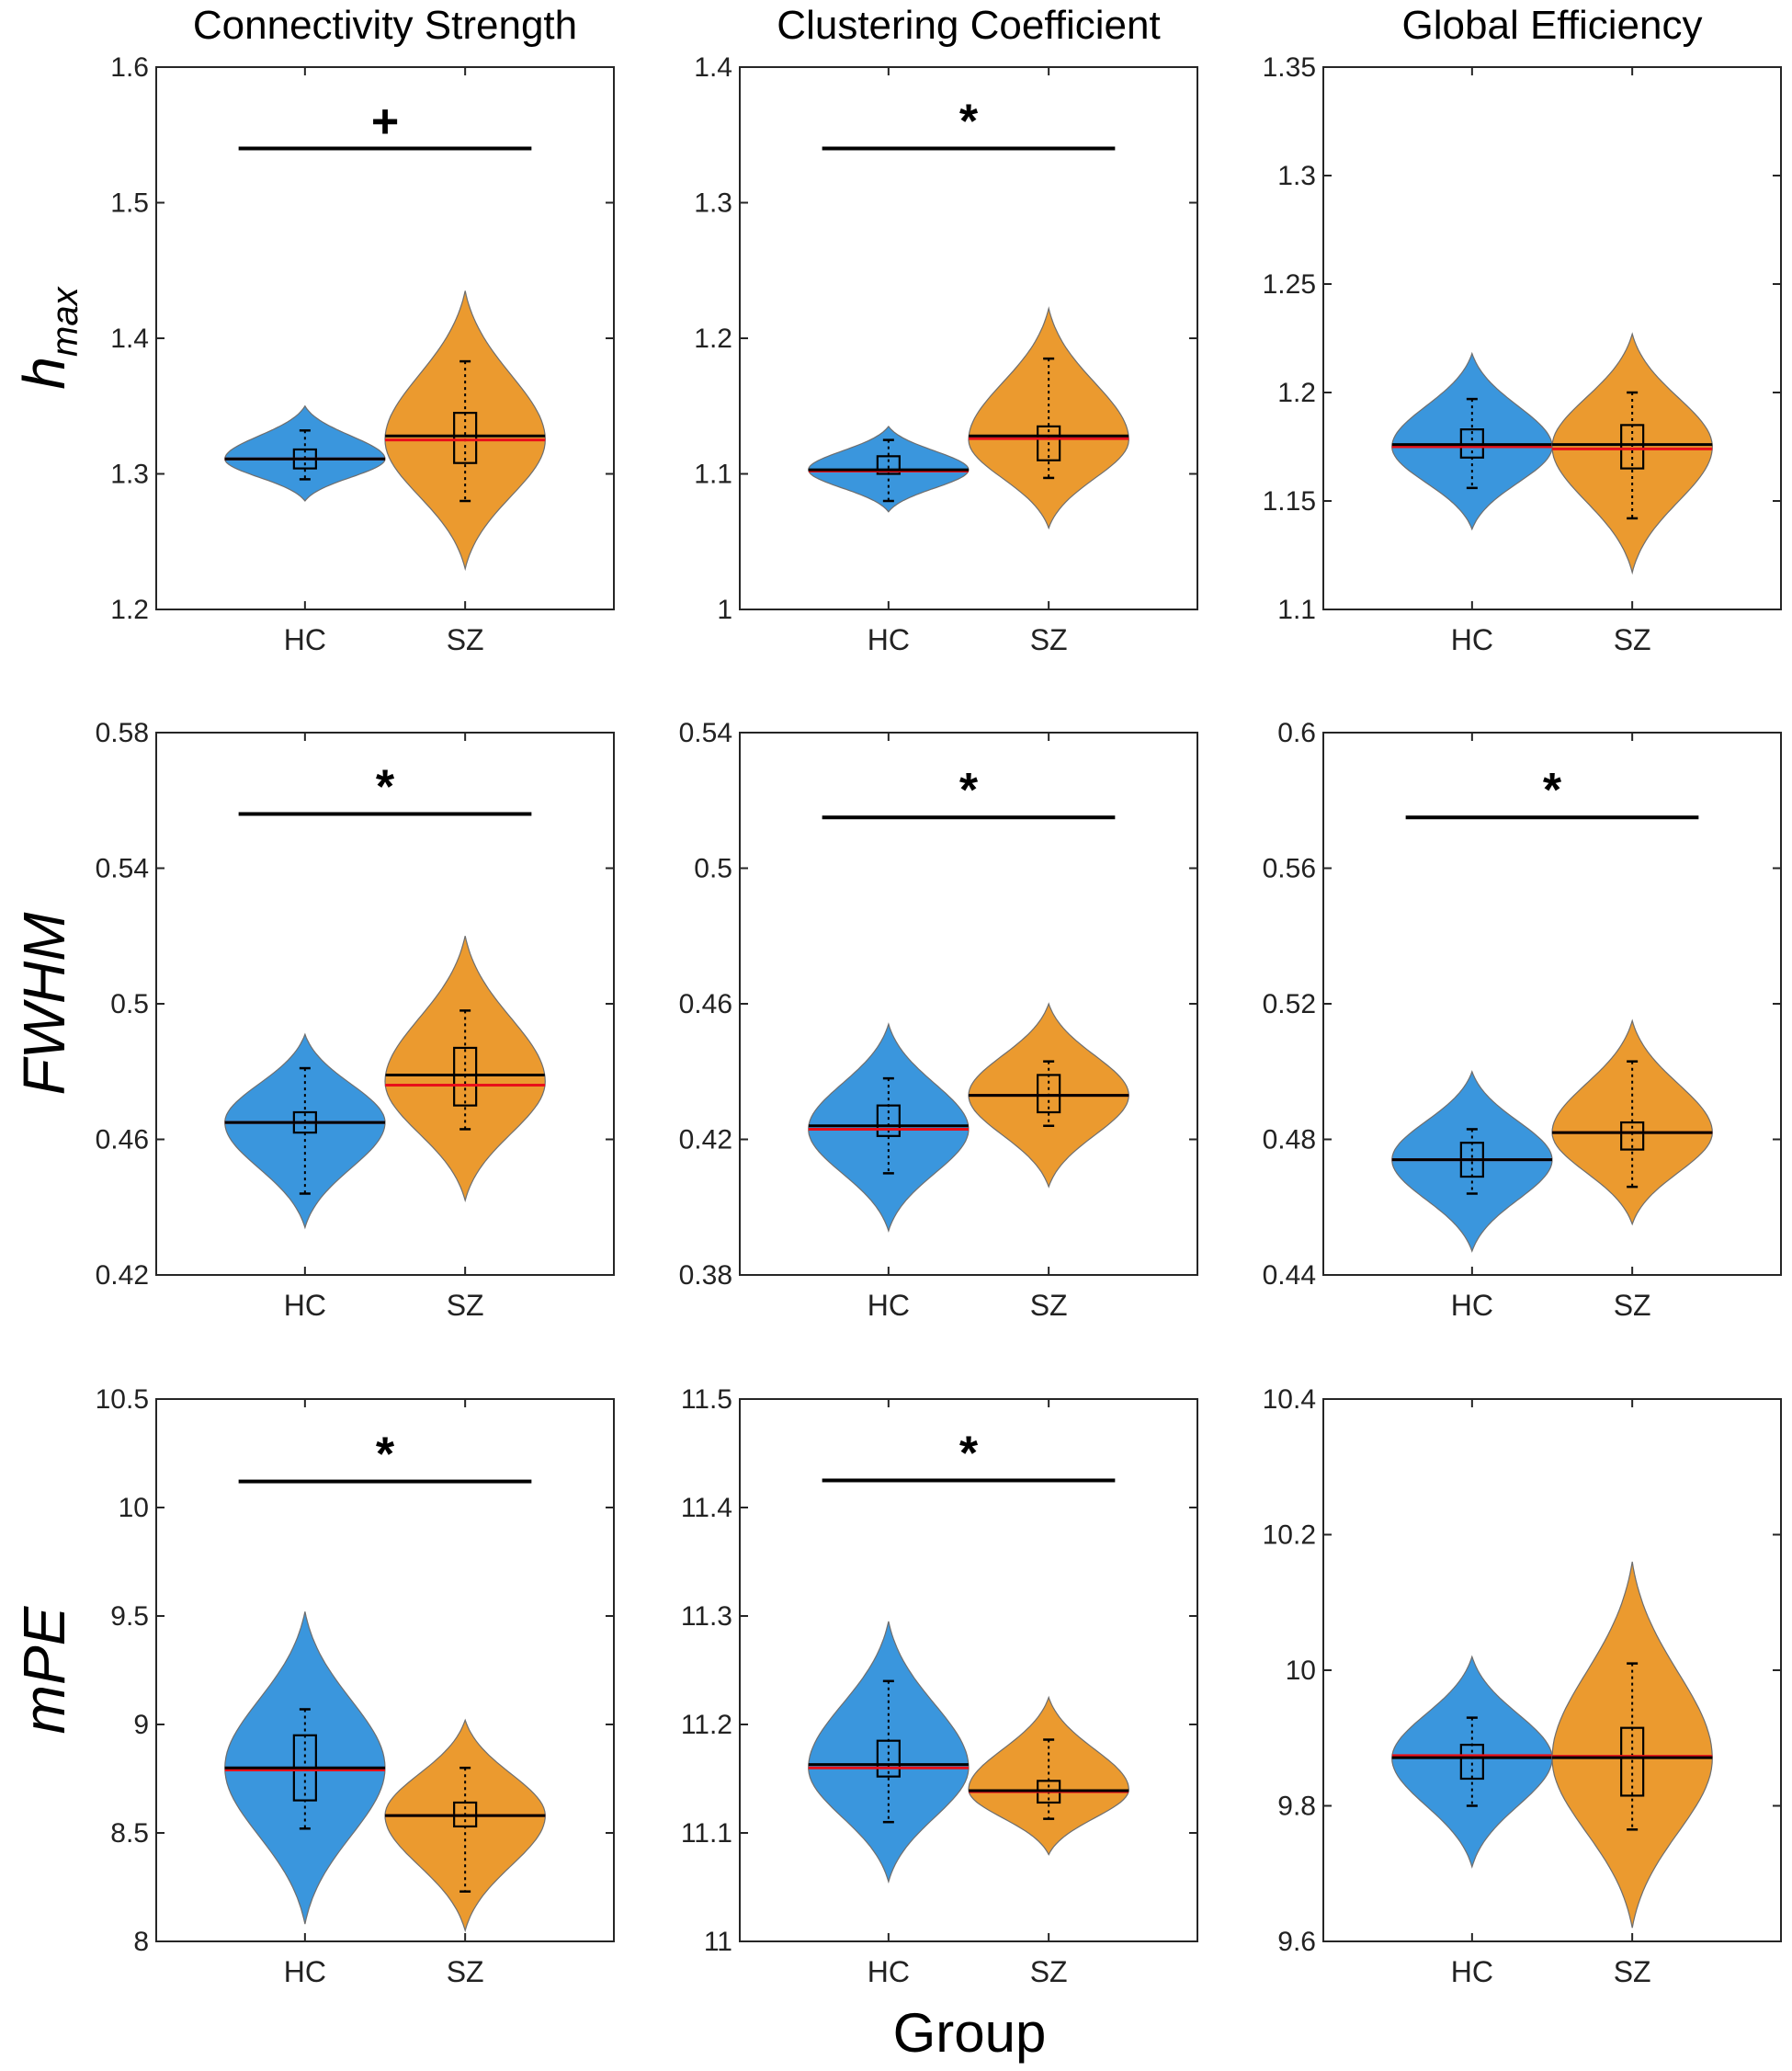 Image resolution: width=1792 pixels, height=2071 pixels. Describe the element at coordinates (129, 1833) in the screenshot. I see `y-tick-label: 8.5` at that location.